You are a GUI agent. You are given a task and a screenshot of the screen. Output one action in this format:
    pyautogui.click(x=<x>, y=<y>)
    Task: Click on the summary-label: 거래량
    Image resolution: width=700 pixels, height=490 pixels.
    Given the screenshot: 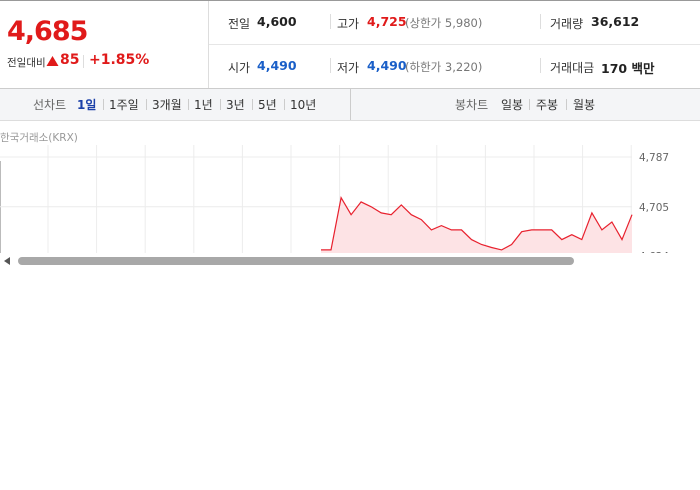 What is the action you would take?
    pyautogui.click(x=567, y=24)
    